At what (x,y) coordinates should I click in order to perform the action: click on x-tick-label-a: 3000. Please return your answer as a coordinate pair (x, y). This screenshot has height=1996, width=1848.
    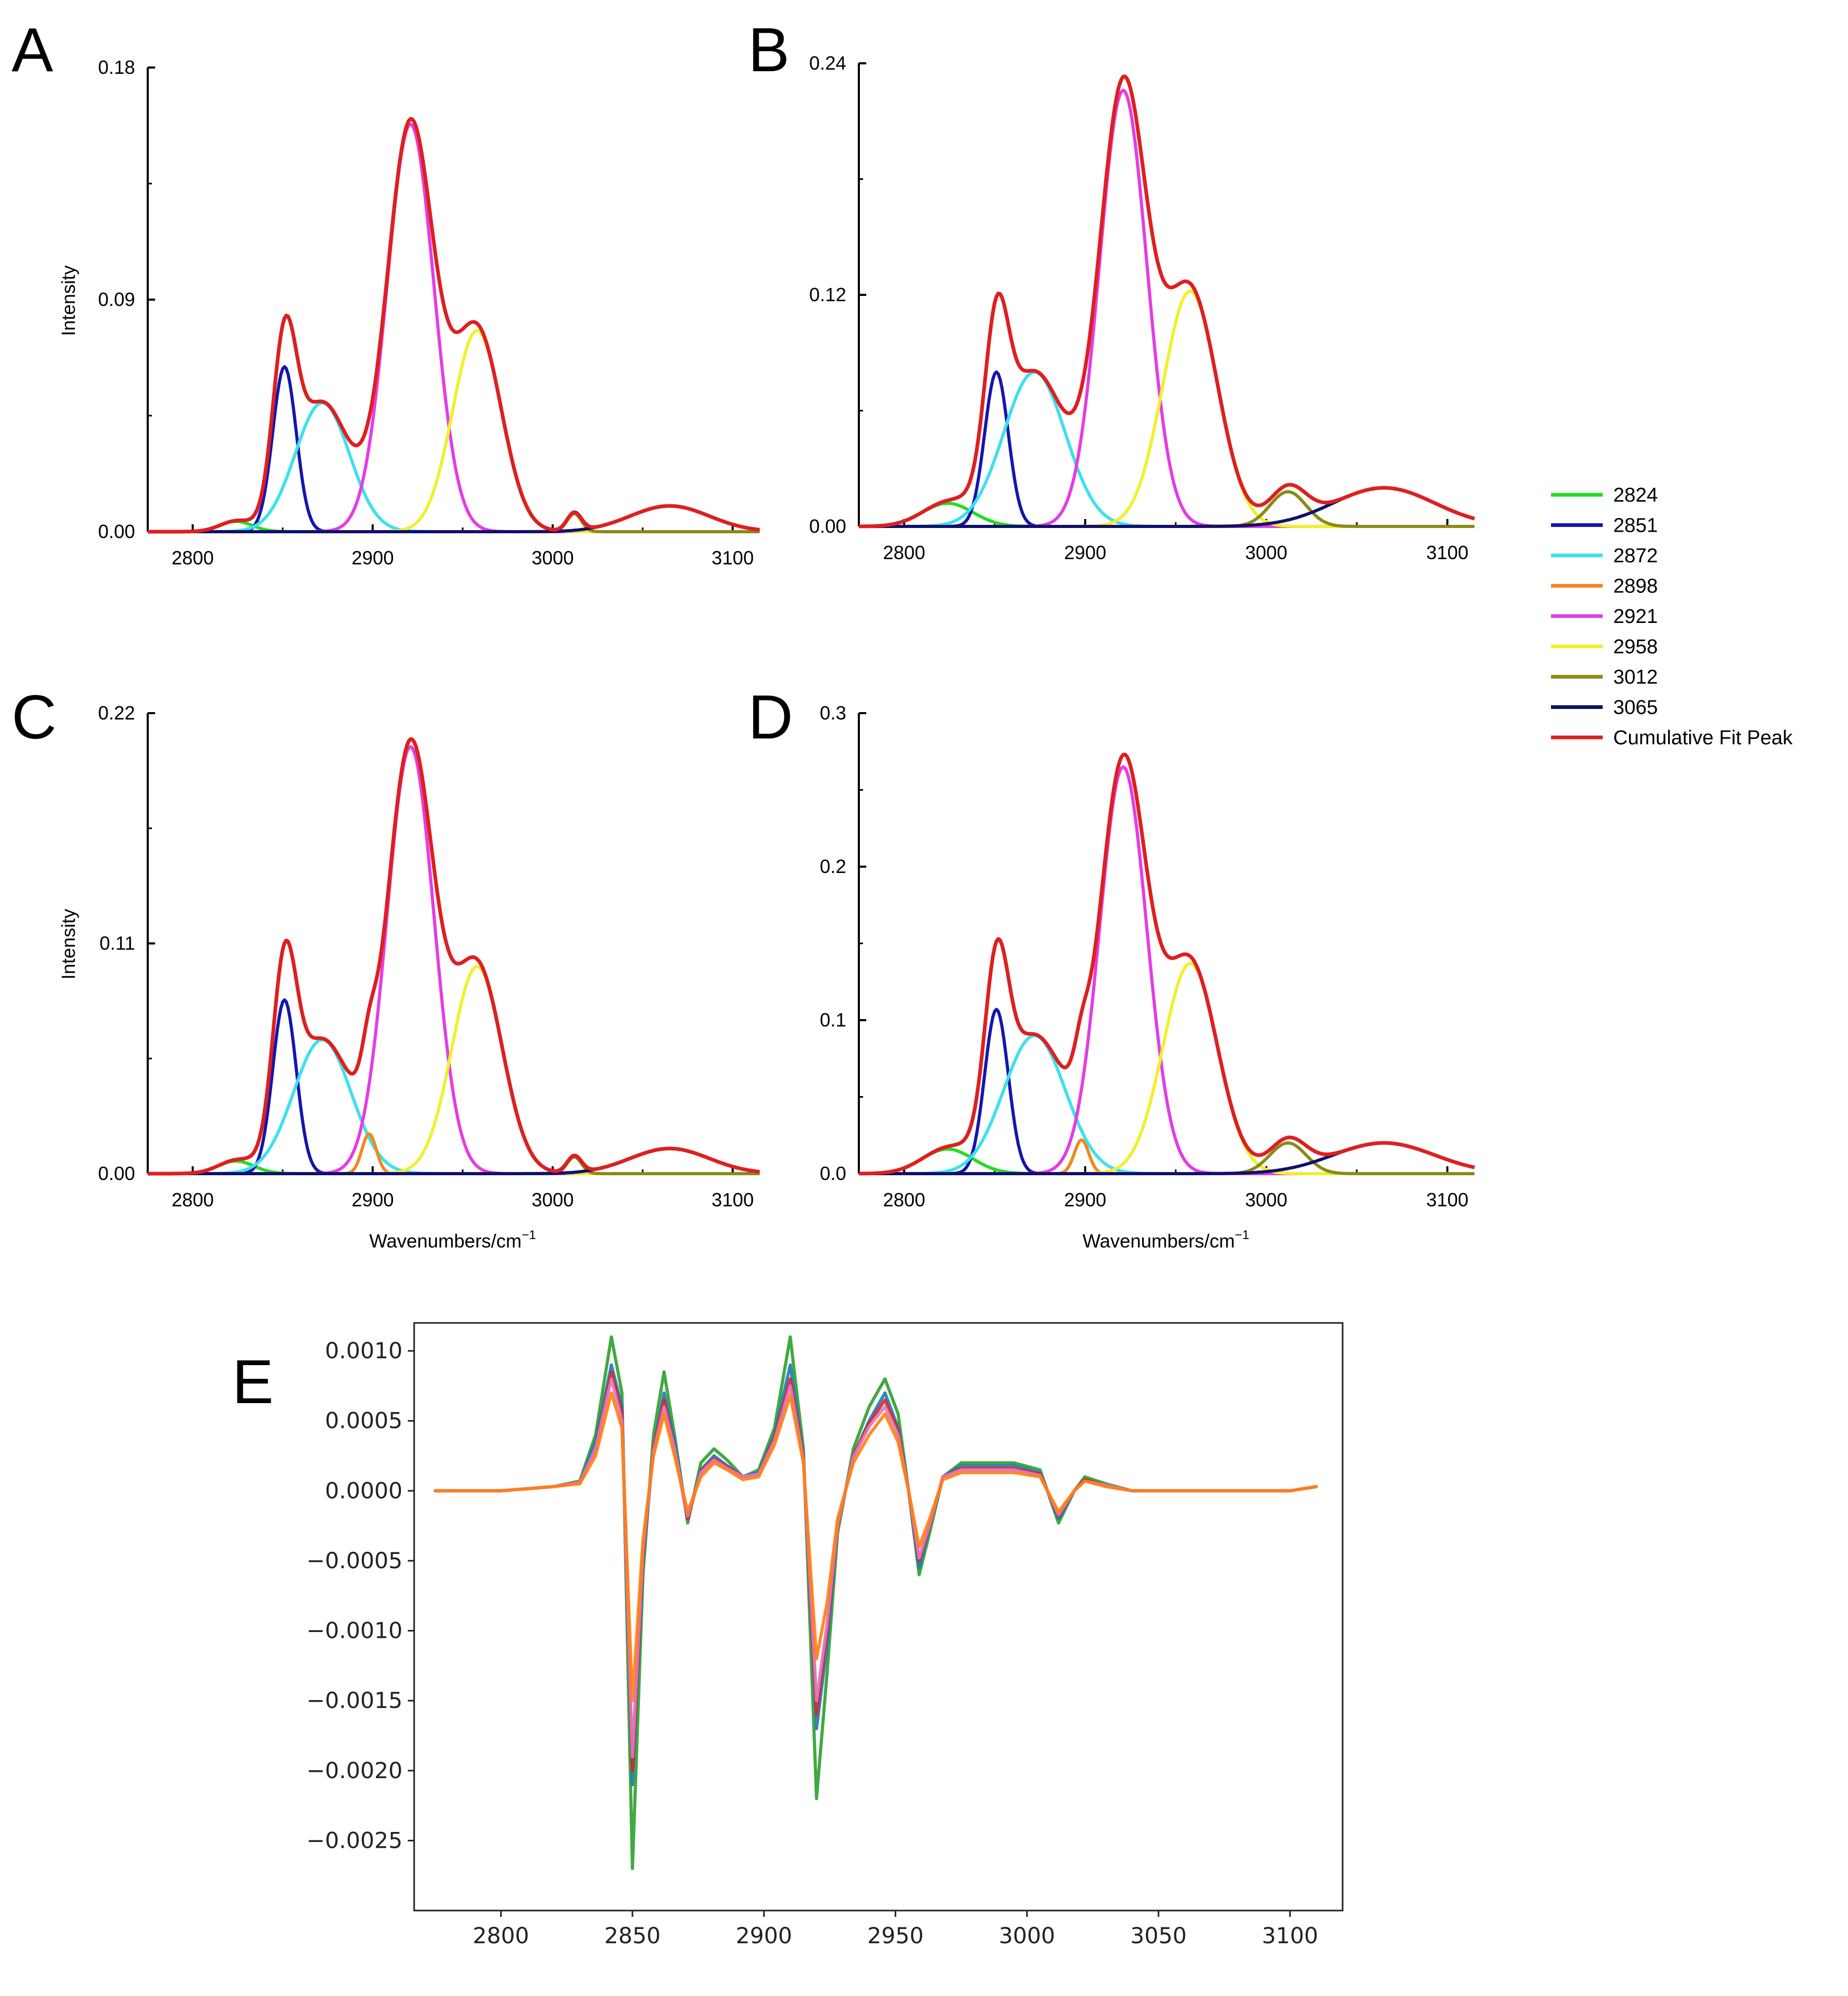
    Looking at the image, I should click on (553, 558).